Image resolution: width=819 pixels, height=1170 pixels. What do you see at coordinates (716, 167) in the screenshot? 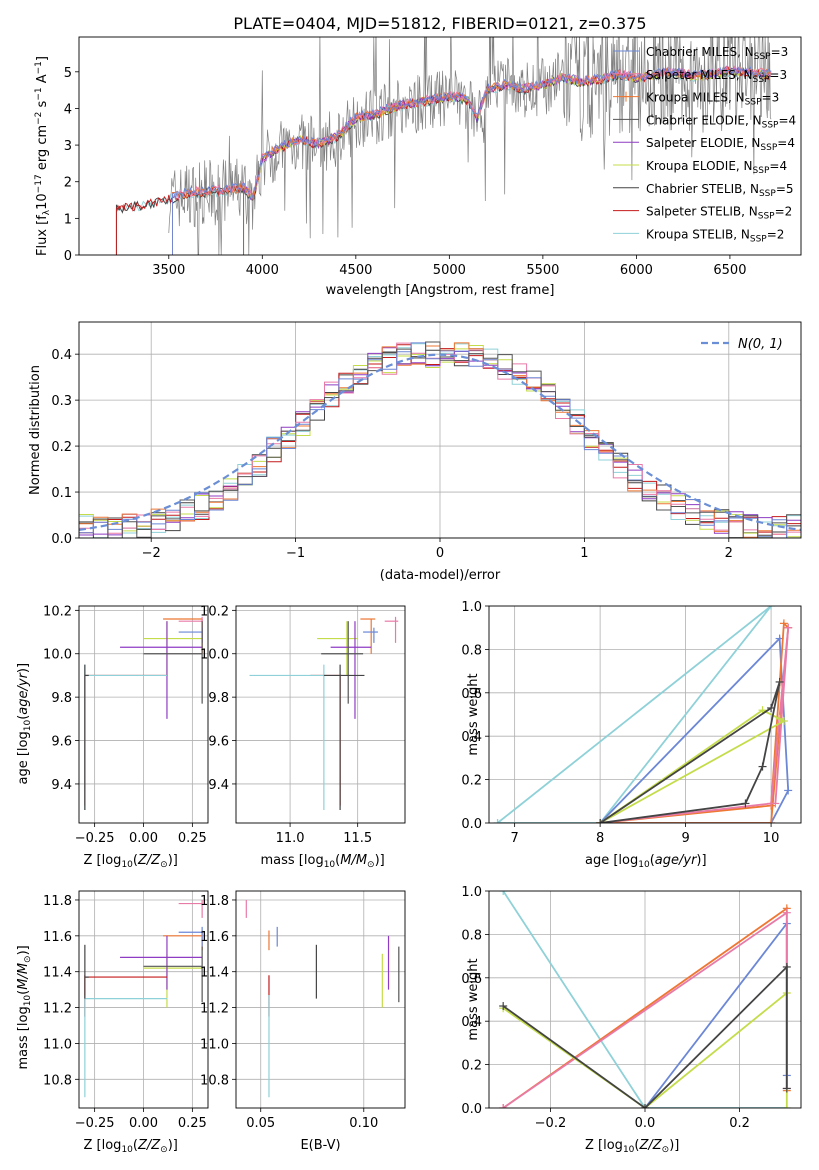
I see `legend-label: Kroupa ELODIE, NSSP=4` at bounding box center [716, 167].